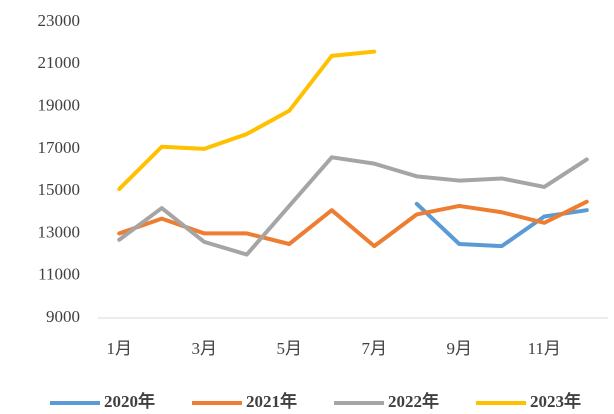  Describe the element at coordinates (290, 348) in the screenshot. I see `x-tick-label: 5月` at that location.